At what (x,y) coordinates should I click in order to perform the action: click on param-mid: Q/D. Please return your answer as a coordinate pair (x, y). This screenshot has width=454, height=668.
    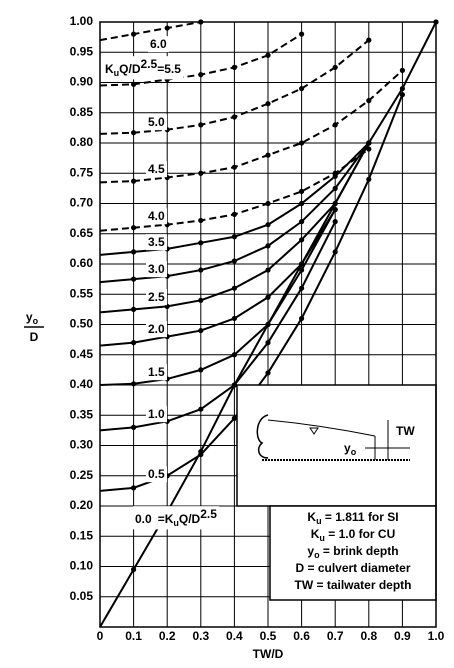
    Looking at the image, I should click on (130, 69).